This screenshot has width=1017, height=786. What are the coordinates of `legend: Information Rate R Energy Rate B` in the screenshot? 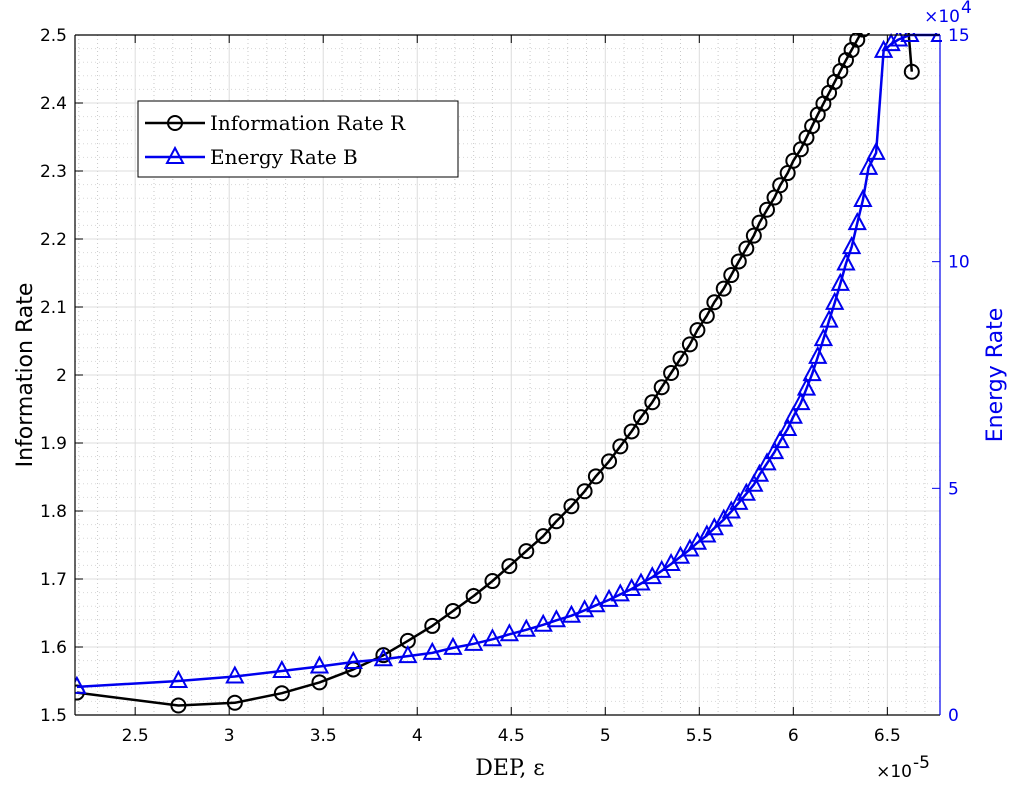 It's located at (298, 139).